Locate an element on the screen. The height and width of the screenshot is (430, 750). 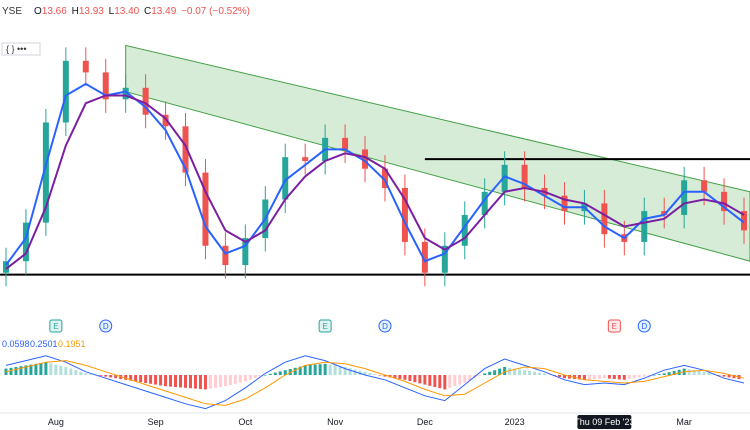
macd-histogram is located at coordinates (372, 376).